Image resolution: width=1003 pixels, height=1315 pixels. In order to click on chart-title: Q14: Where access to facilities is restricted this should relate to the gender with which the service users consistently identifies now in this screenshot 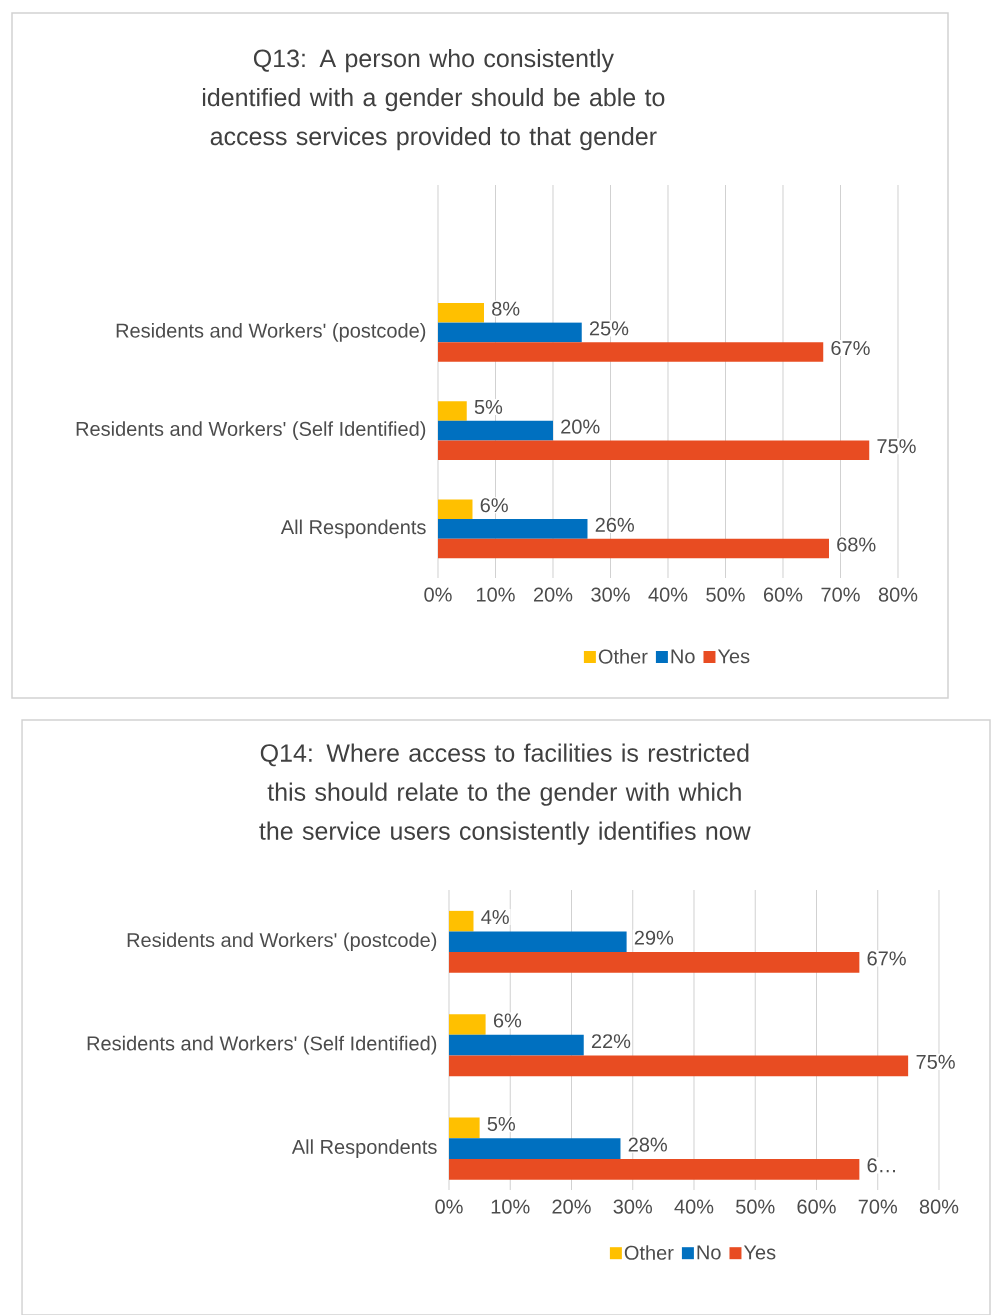, I will do `click(505, 794)`.